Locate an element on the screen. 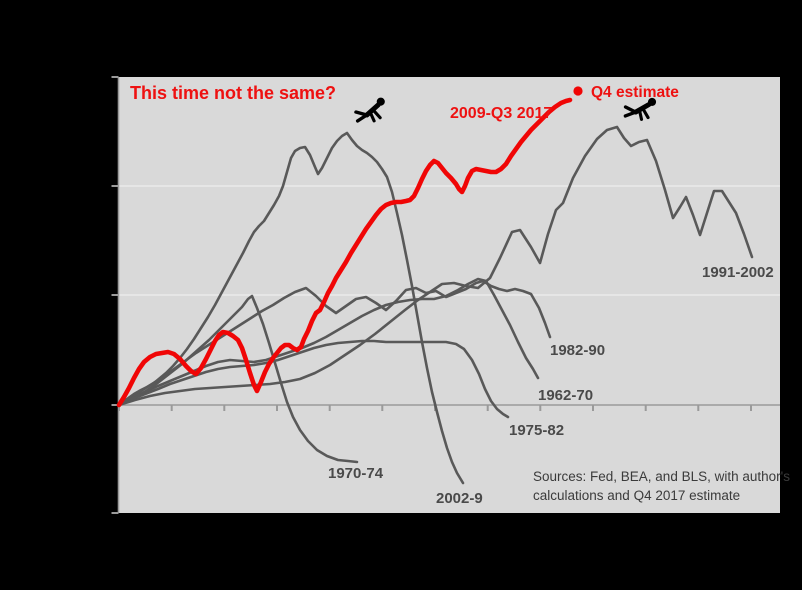  label-1991-2002: 1991-2002 is located at coordinates (738, 272).